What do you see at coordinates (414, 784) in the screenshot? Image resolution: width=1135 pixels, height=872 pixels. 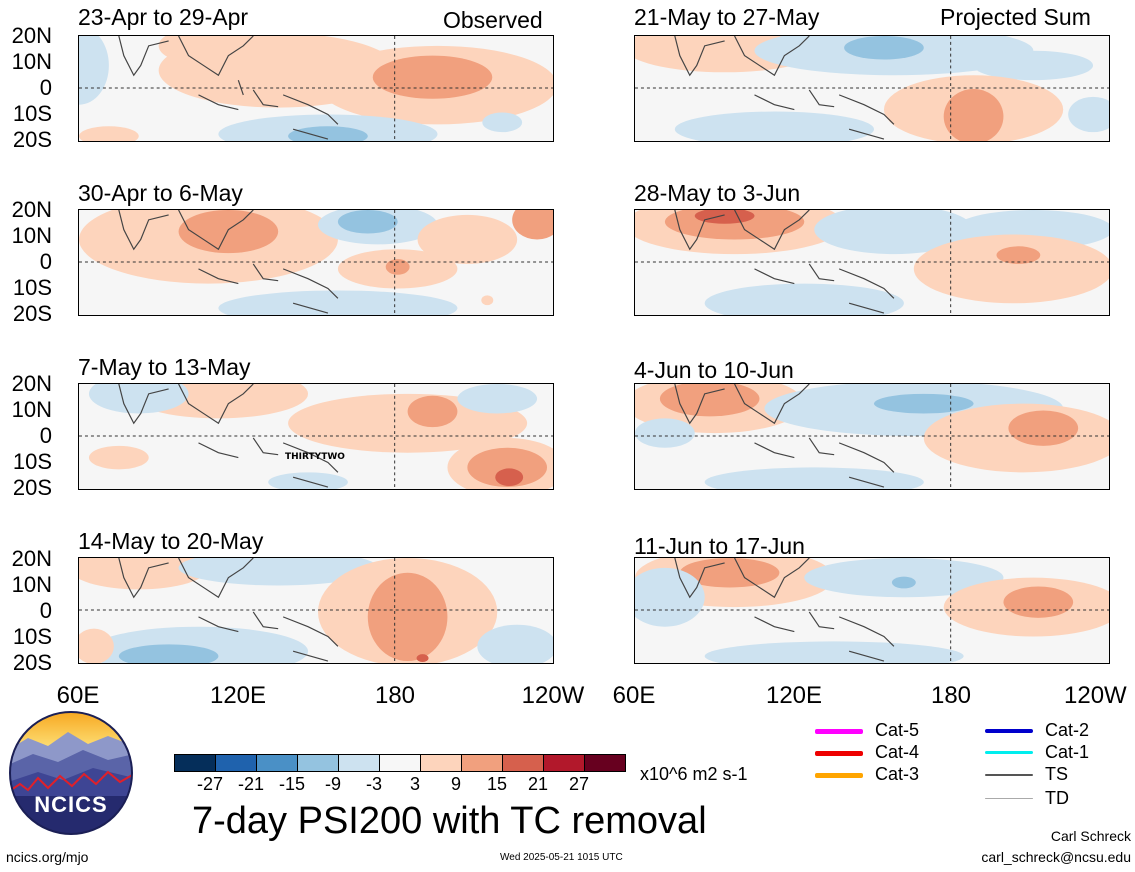 I see `colorbar-label: 3` at bounding box center [414, 784].